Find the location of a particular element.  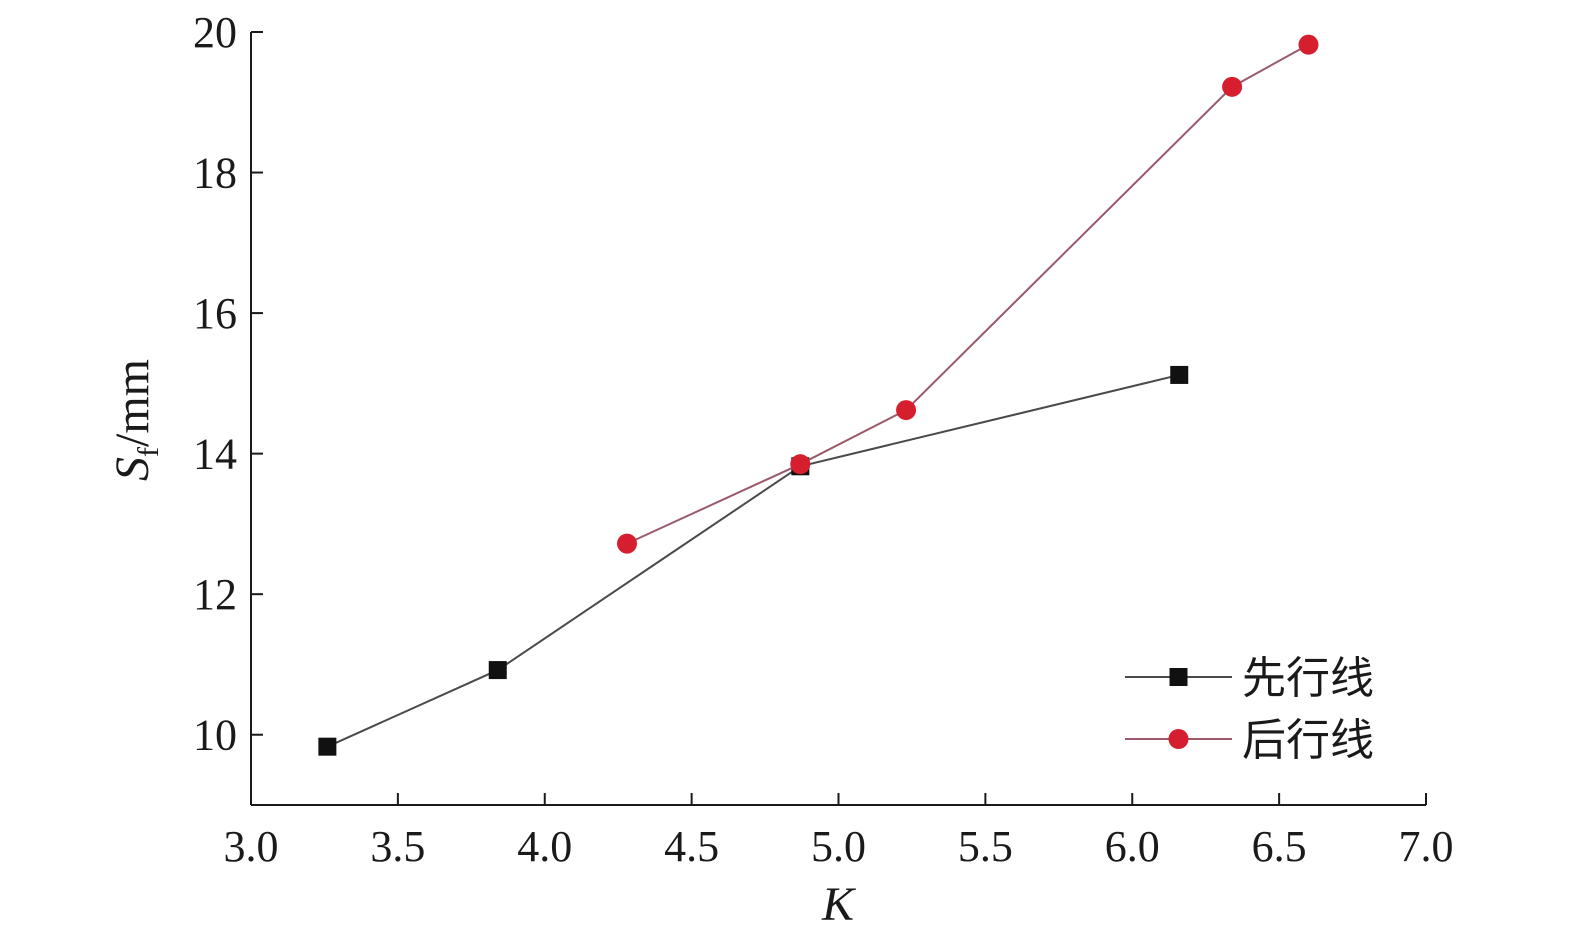

y-tick-label: 18 is located at coordinates (215, 173).